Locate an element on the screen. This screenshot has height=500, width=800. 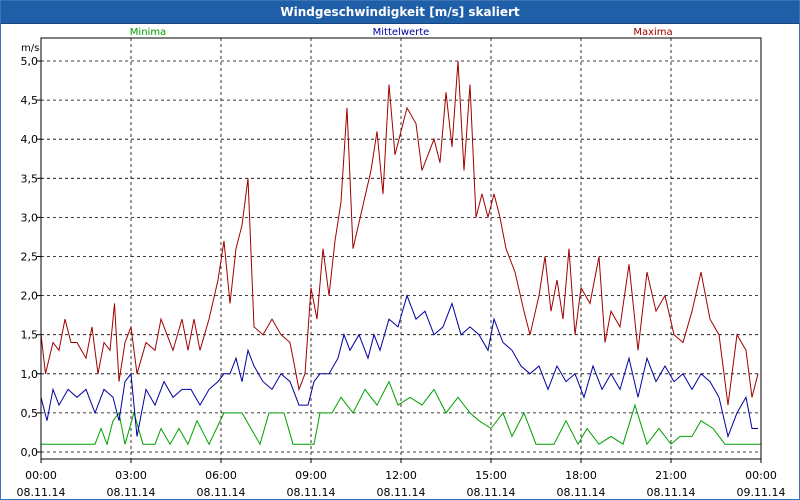
y-tick-label: 4,0 is located at coordinates (30, 139).